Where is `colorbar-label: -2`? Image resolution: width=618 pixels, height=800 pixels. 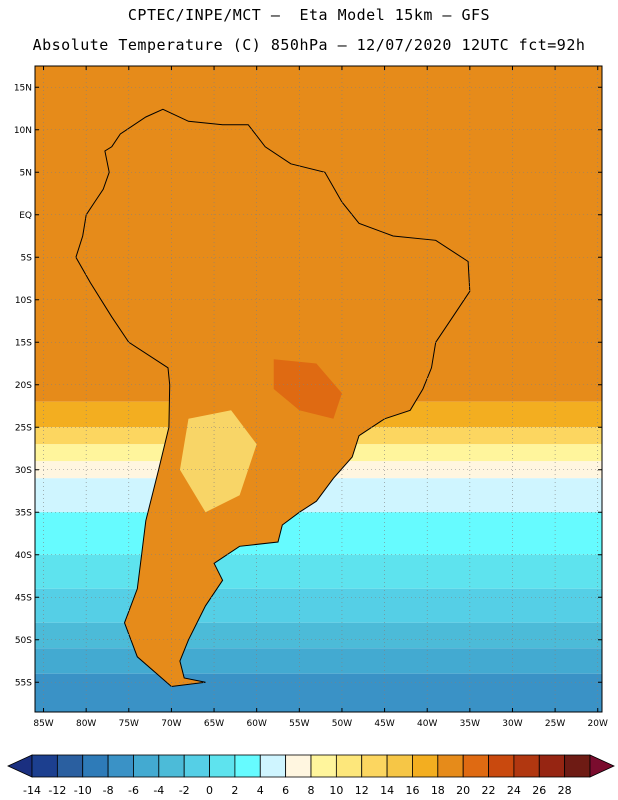 colorbar-label: -2 is located at coordinates (184, 790).